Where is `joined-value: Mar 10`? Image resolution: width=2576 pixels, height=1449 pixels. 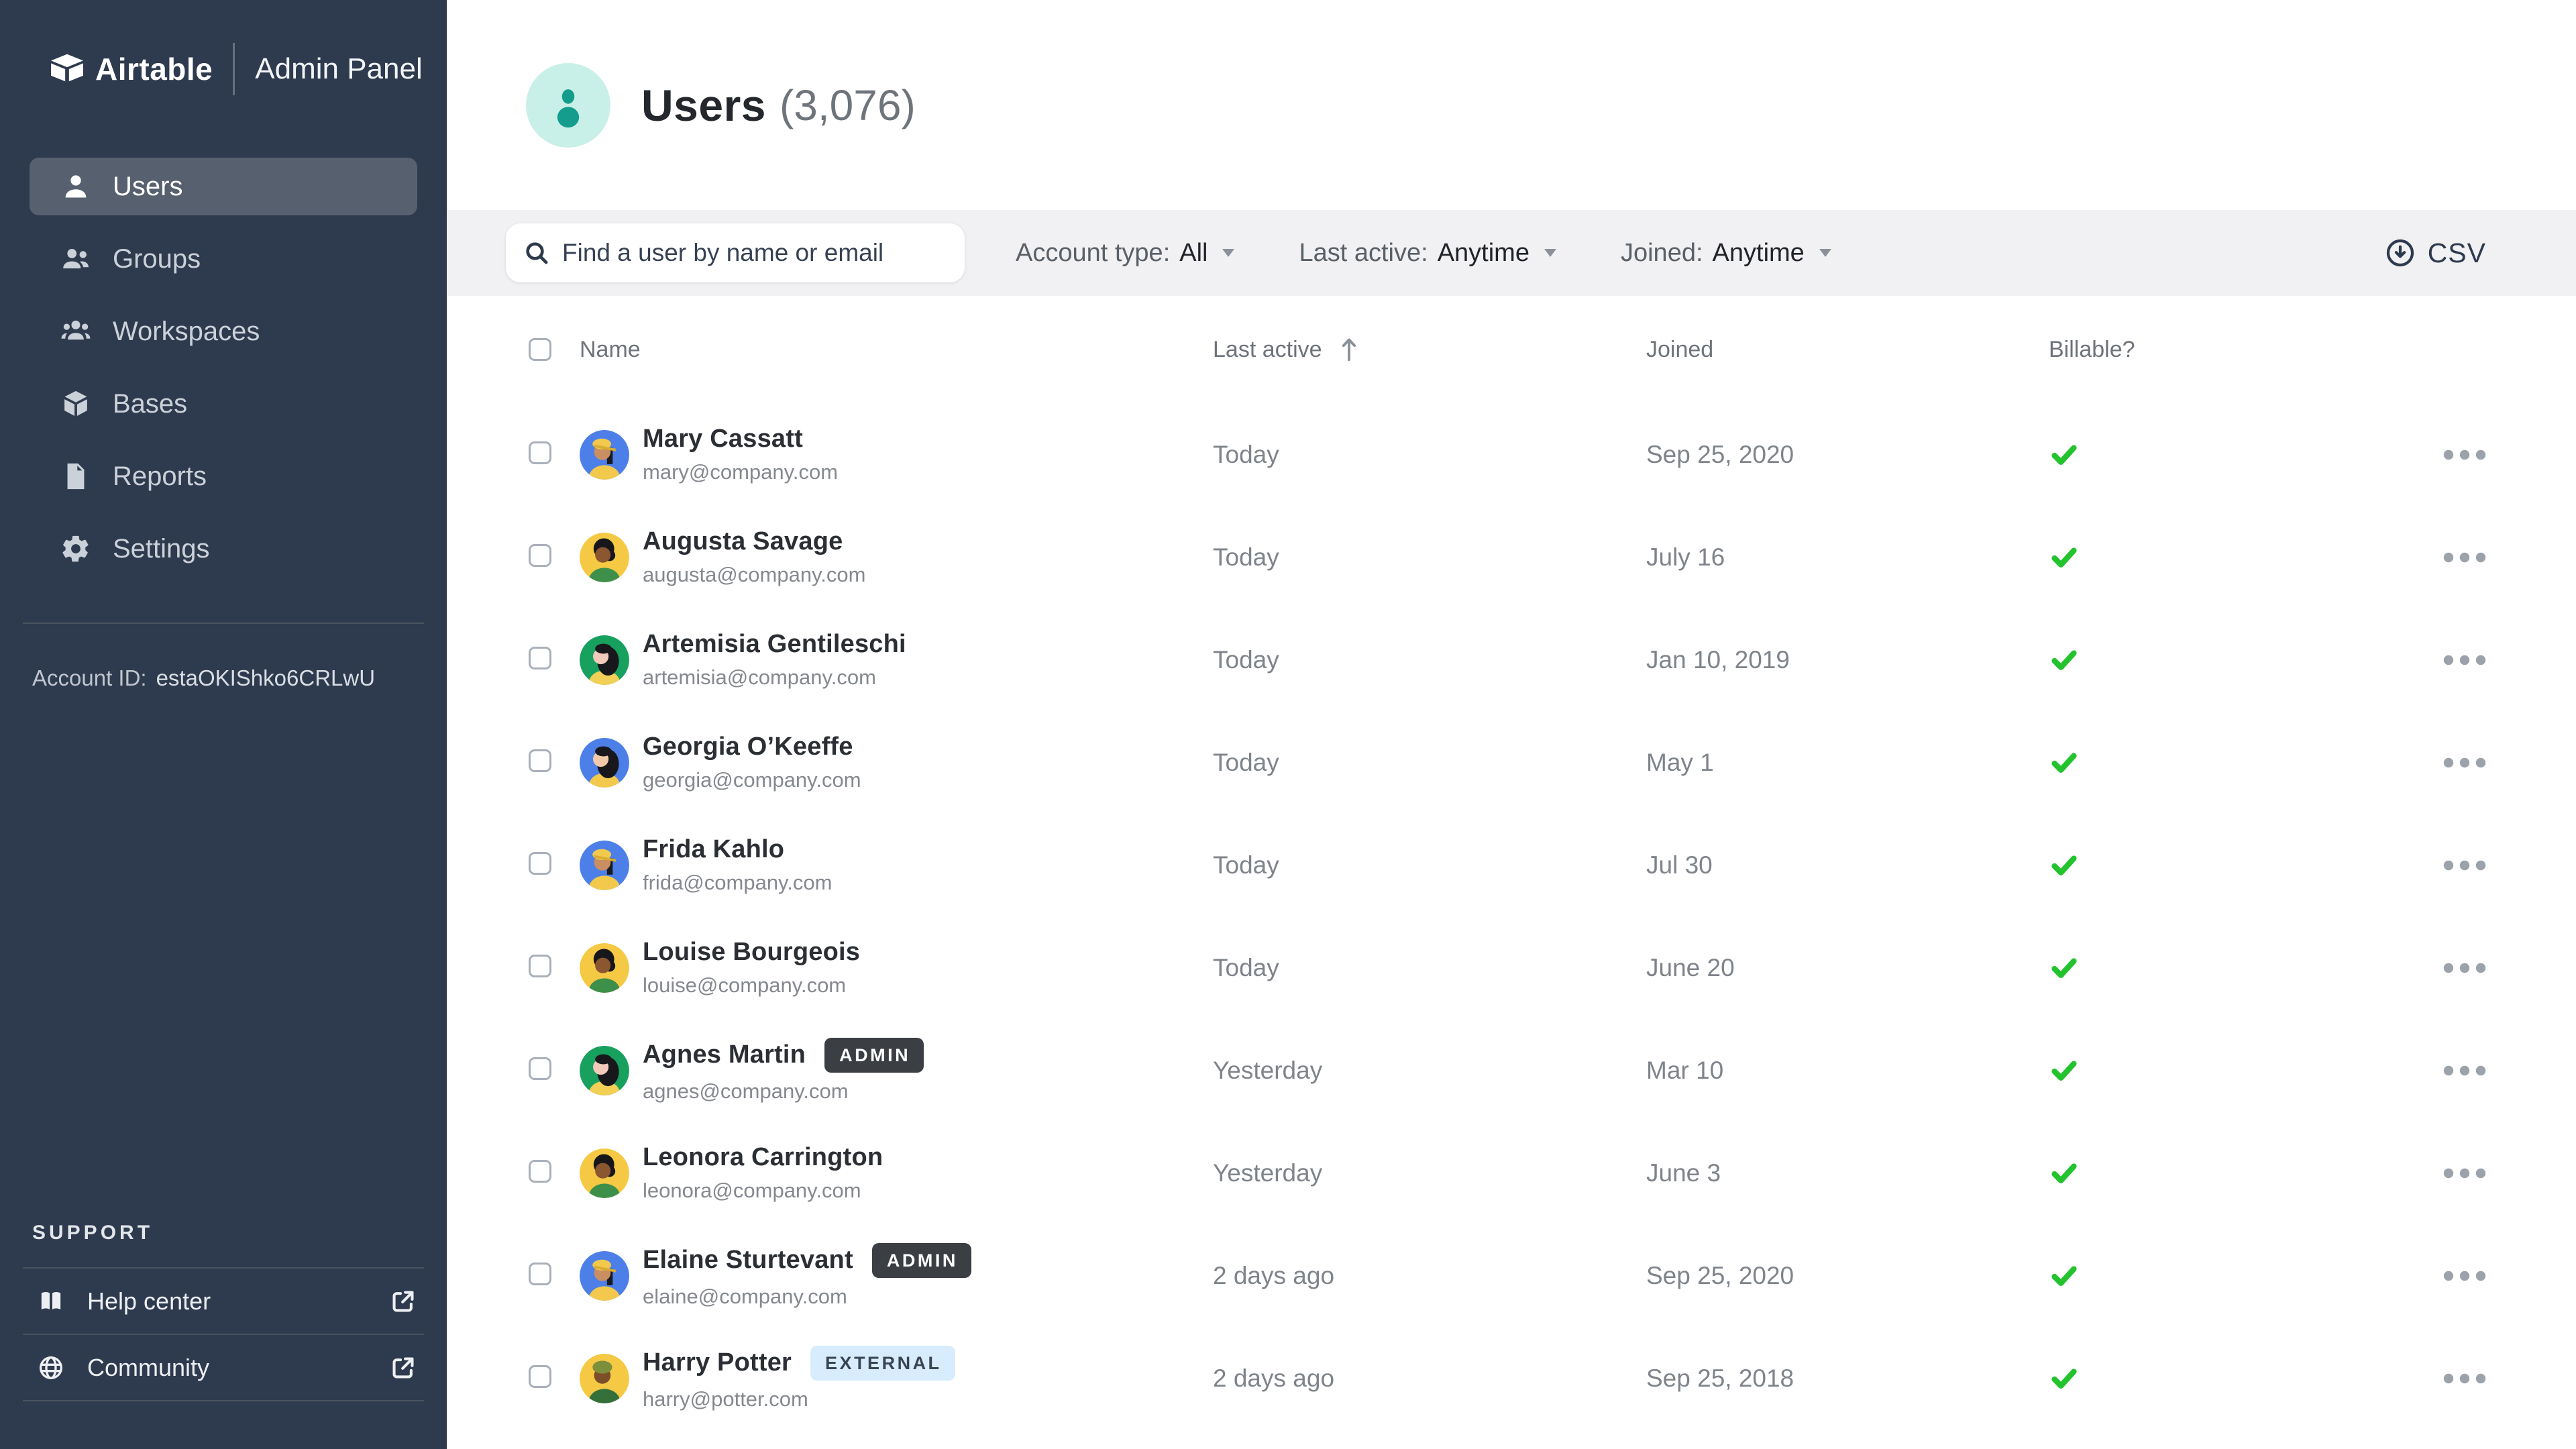 joined-value: Mar 10 is located at coordinates (1685, 1070).